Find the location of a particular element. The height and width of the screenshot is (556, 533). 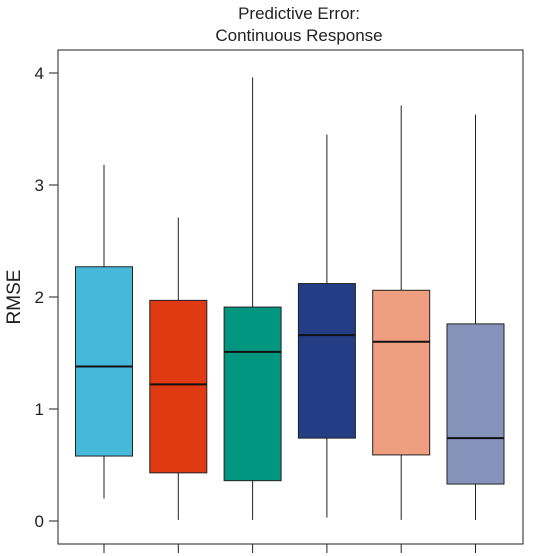

y-tick-label-2: 2 is located at coordinates (39, 297).